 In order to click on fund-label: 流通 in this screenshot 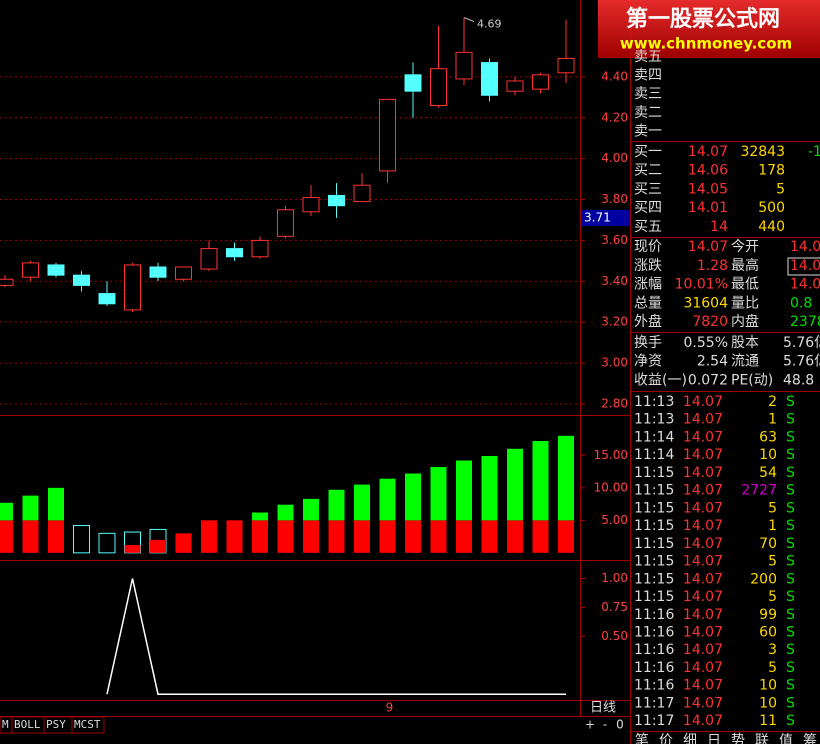, I will do `click(745, 362)`.